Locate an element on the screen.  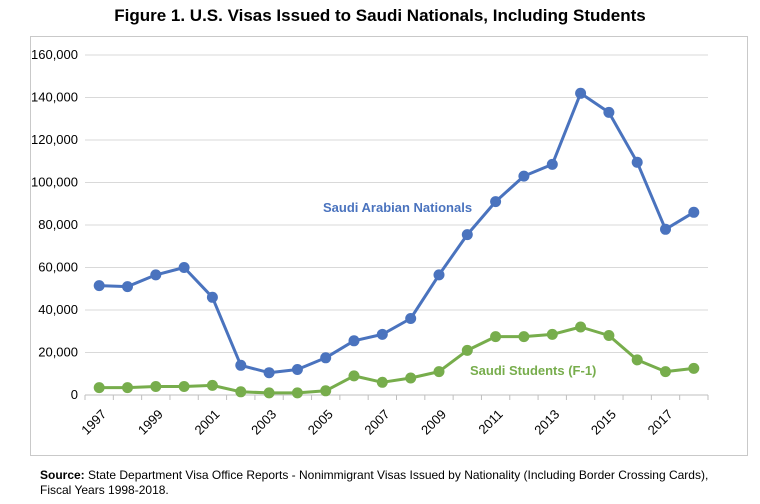
x-tick-label: 2003 is located at coordinates (263, 422).